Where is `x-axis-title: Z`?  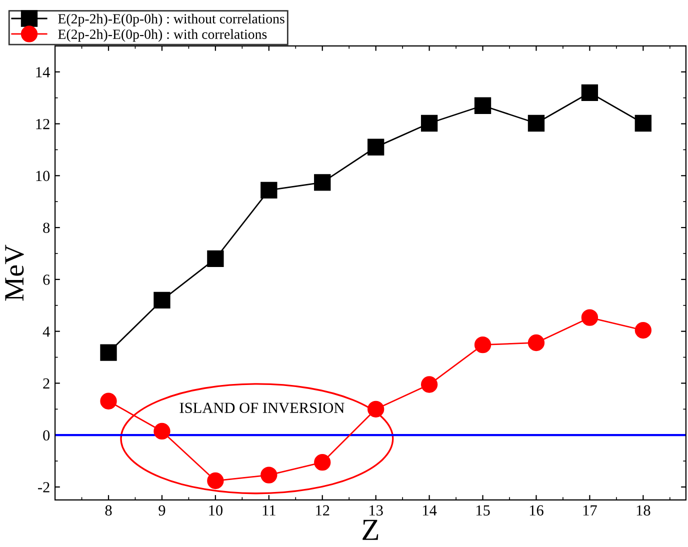 x-axis-title: Z is located at coordinates (370, 530).